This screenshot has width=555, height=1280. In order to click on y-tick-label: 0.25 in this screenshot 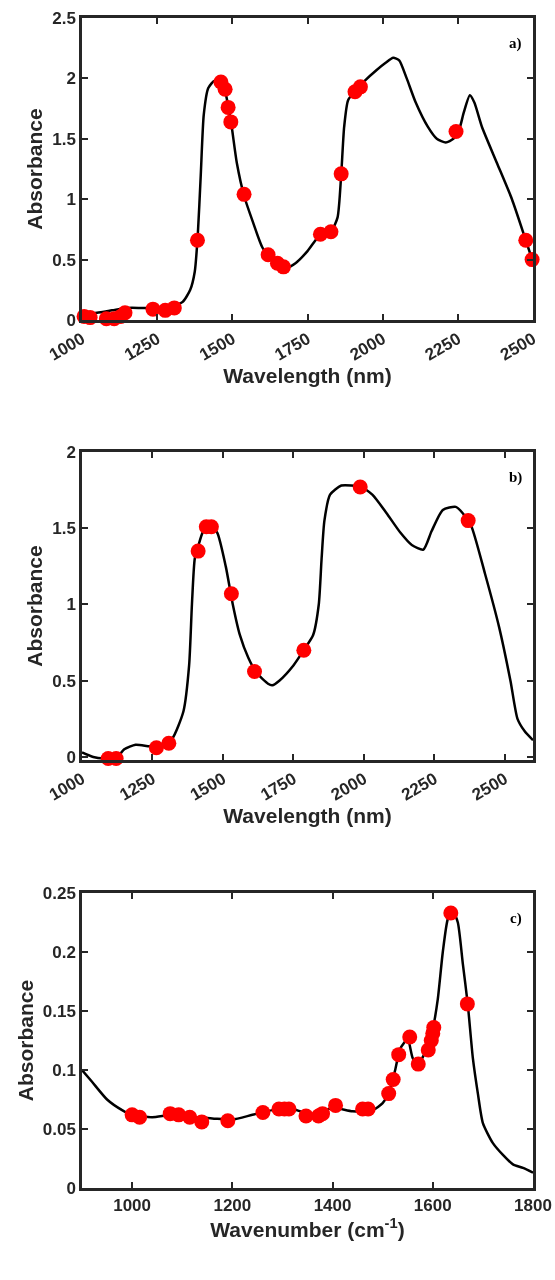, I will do `click(59, 893)`.